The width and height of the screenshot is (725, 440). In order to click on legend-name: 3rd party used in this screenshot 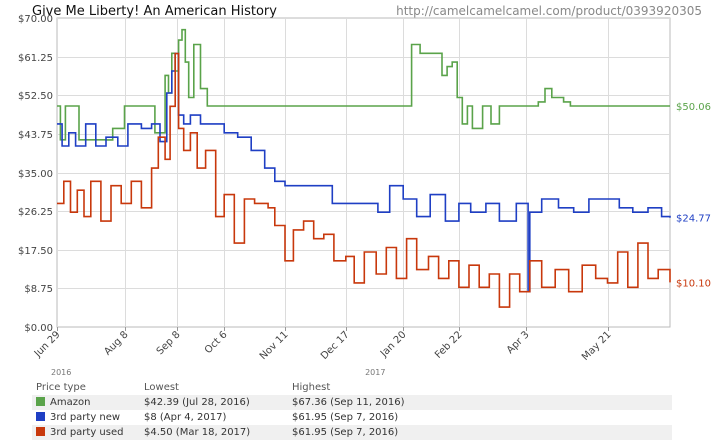, I will do `click(87, 432)`.